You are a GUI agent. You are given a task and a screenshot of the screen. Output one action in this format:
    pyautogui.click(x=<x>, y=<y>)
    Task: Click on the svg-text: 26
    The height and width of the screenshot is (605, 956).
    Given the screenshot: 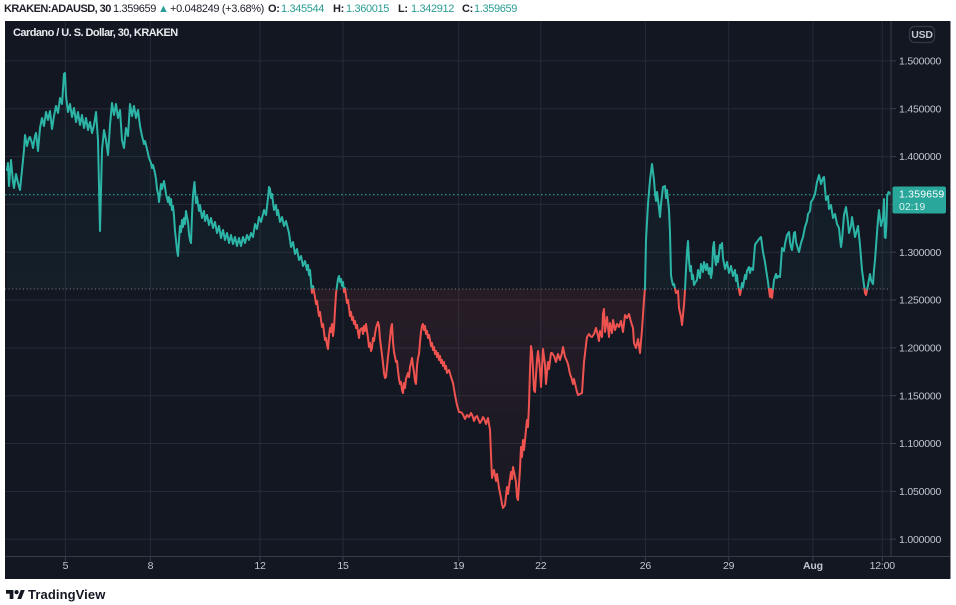 What is the action you would take?
    pyautogui.click(x=646, y=566)
    